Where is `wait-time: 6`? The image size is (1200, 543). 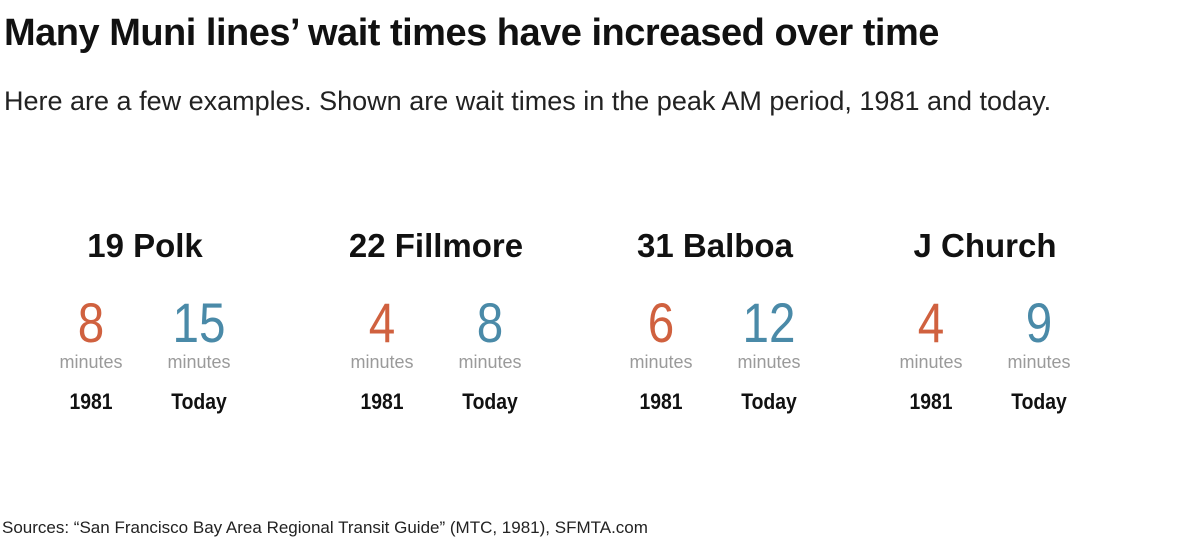 wait-time: 6 is located at coordinates (661, 322).